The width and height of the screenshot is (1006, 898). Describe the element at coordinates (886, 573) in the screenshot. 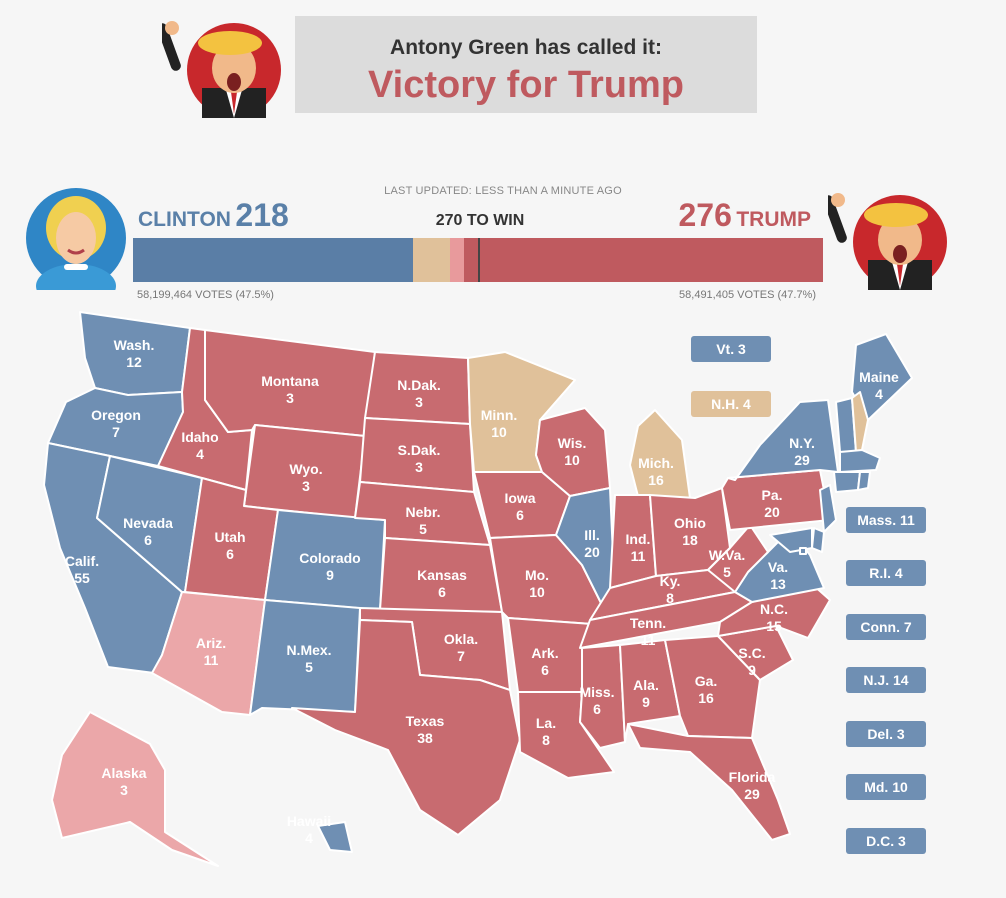

I see `state-box-ri: R.I. 4` at that location.